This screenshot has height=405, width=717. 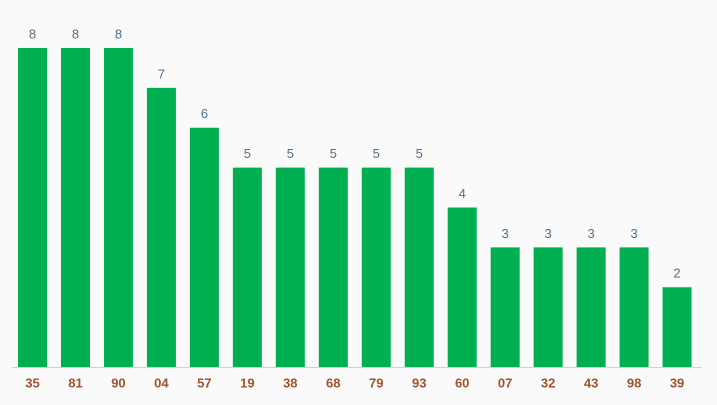 I want to click on x-tick-label: 57, so click(x=204, y=382).